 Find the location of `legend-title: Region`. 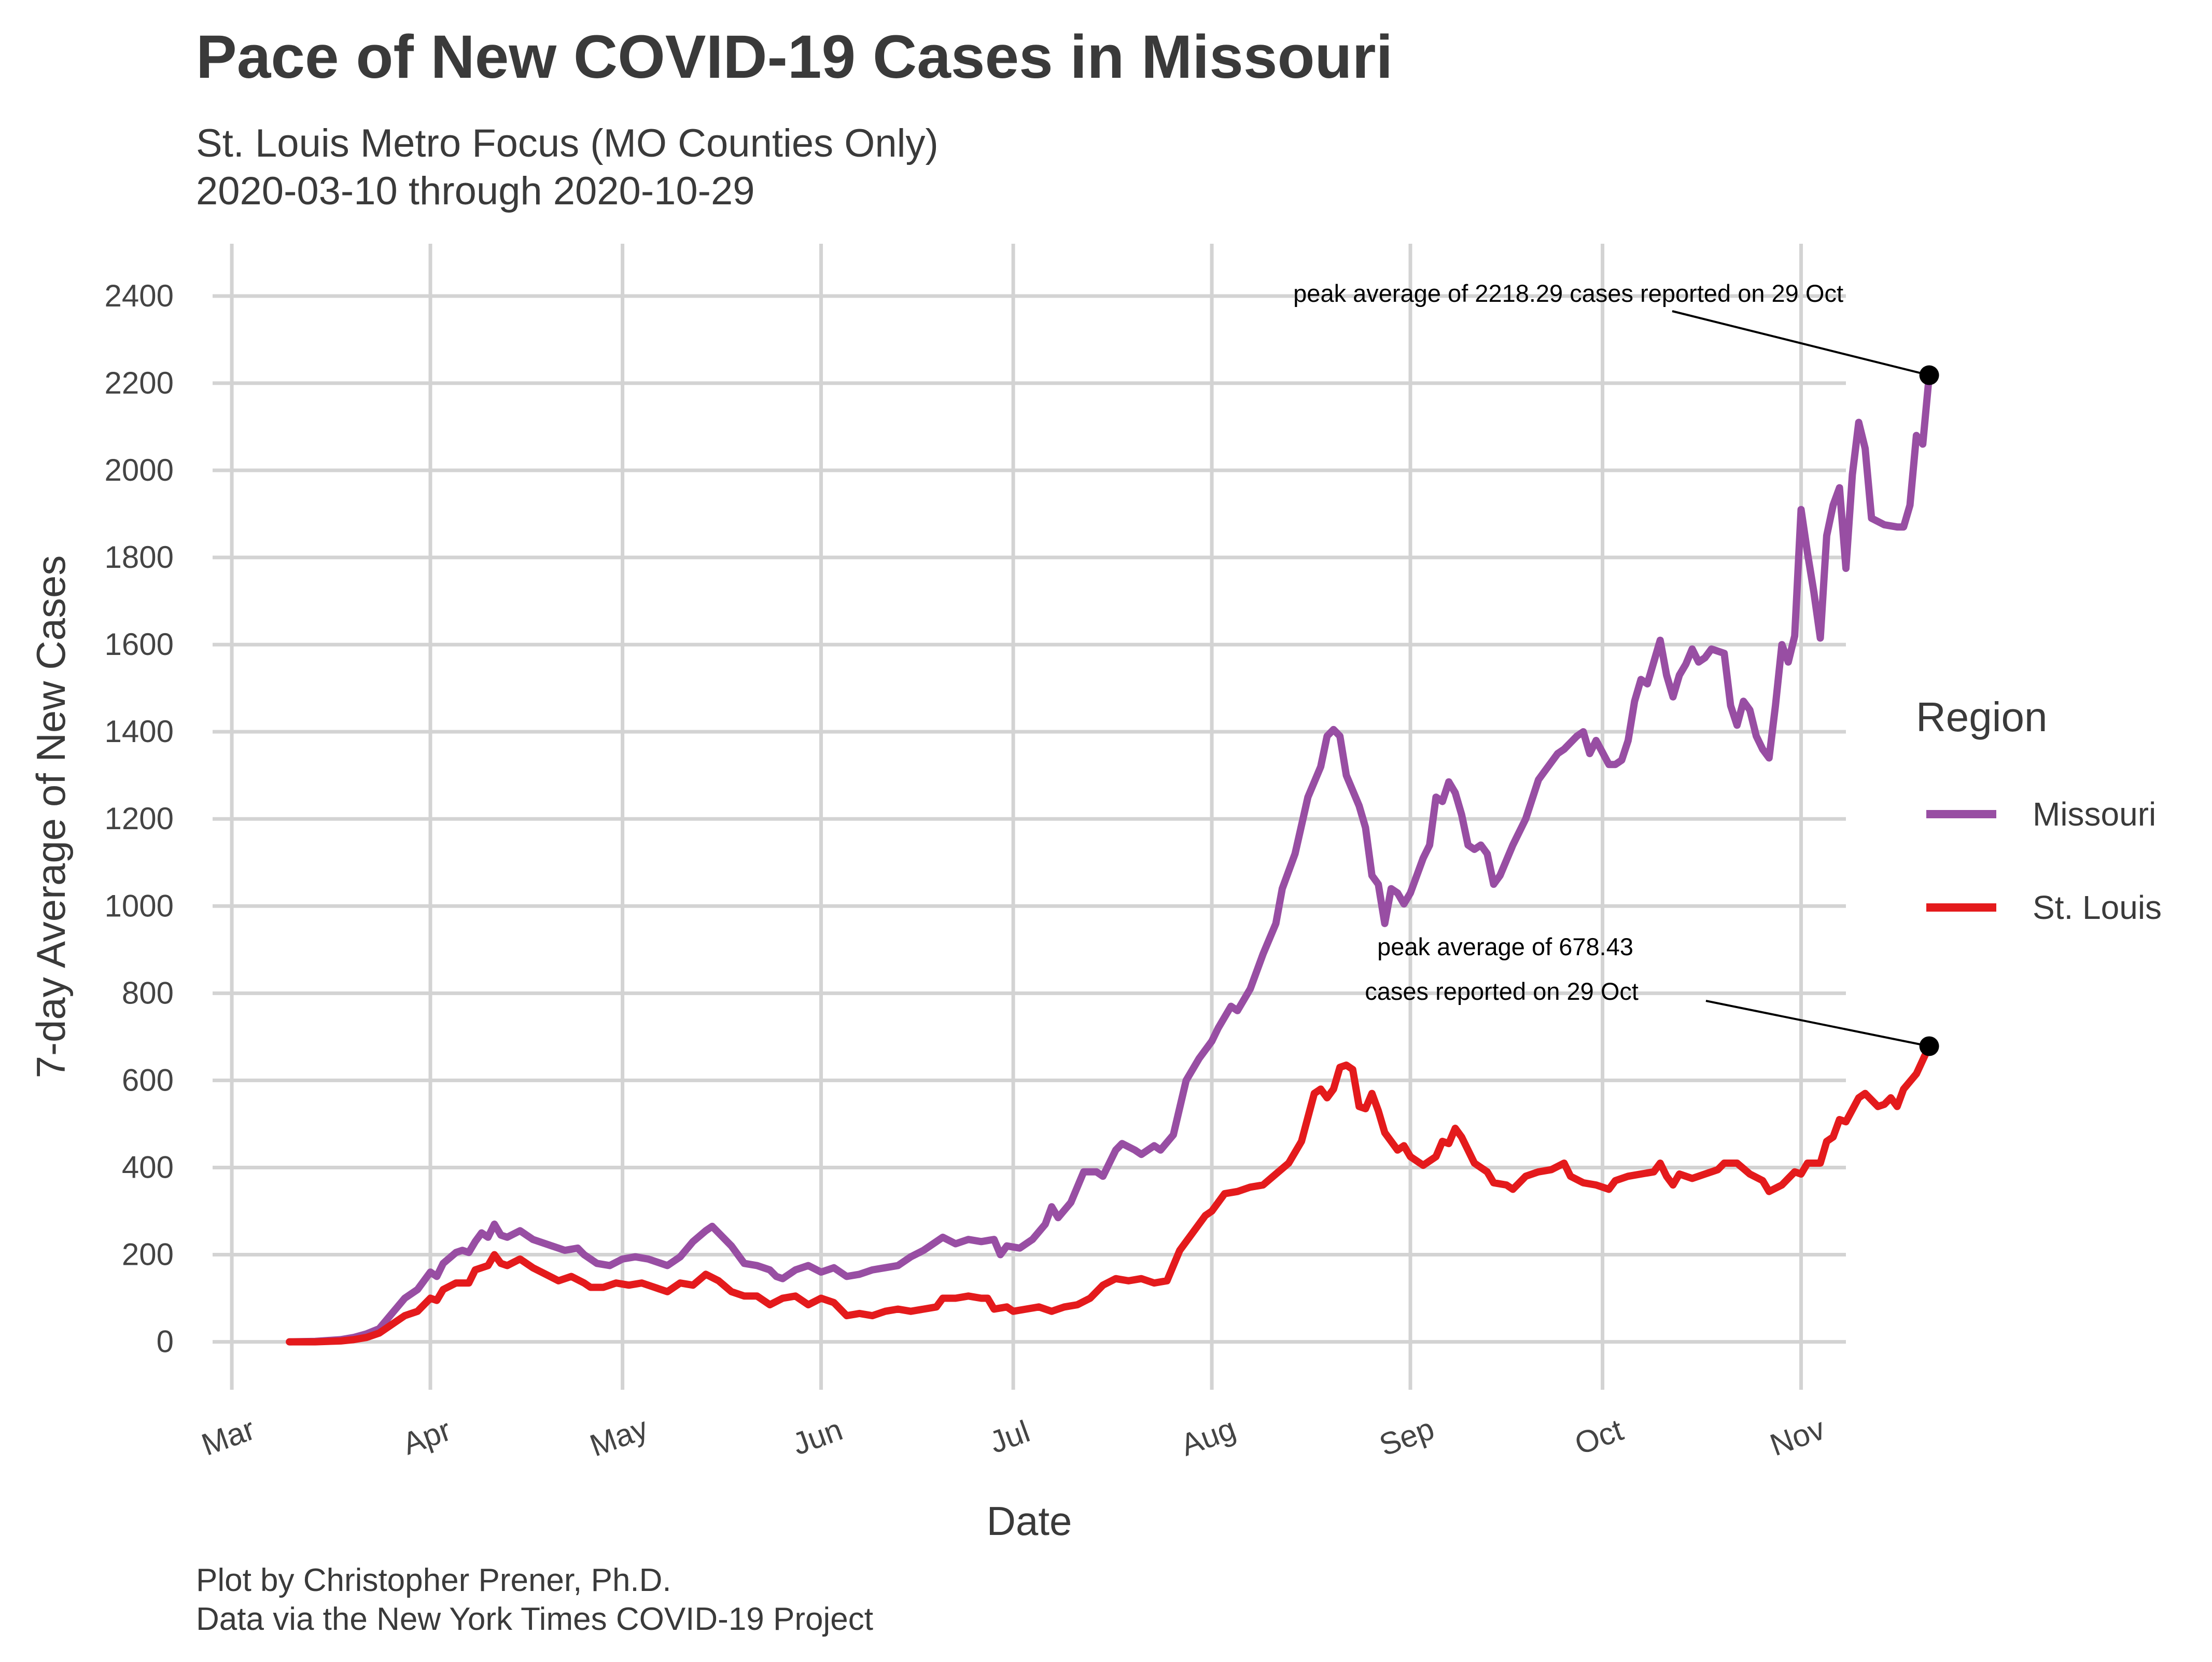

legend-title: Region is located at coordinates (1982, 717).